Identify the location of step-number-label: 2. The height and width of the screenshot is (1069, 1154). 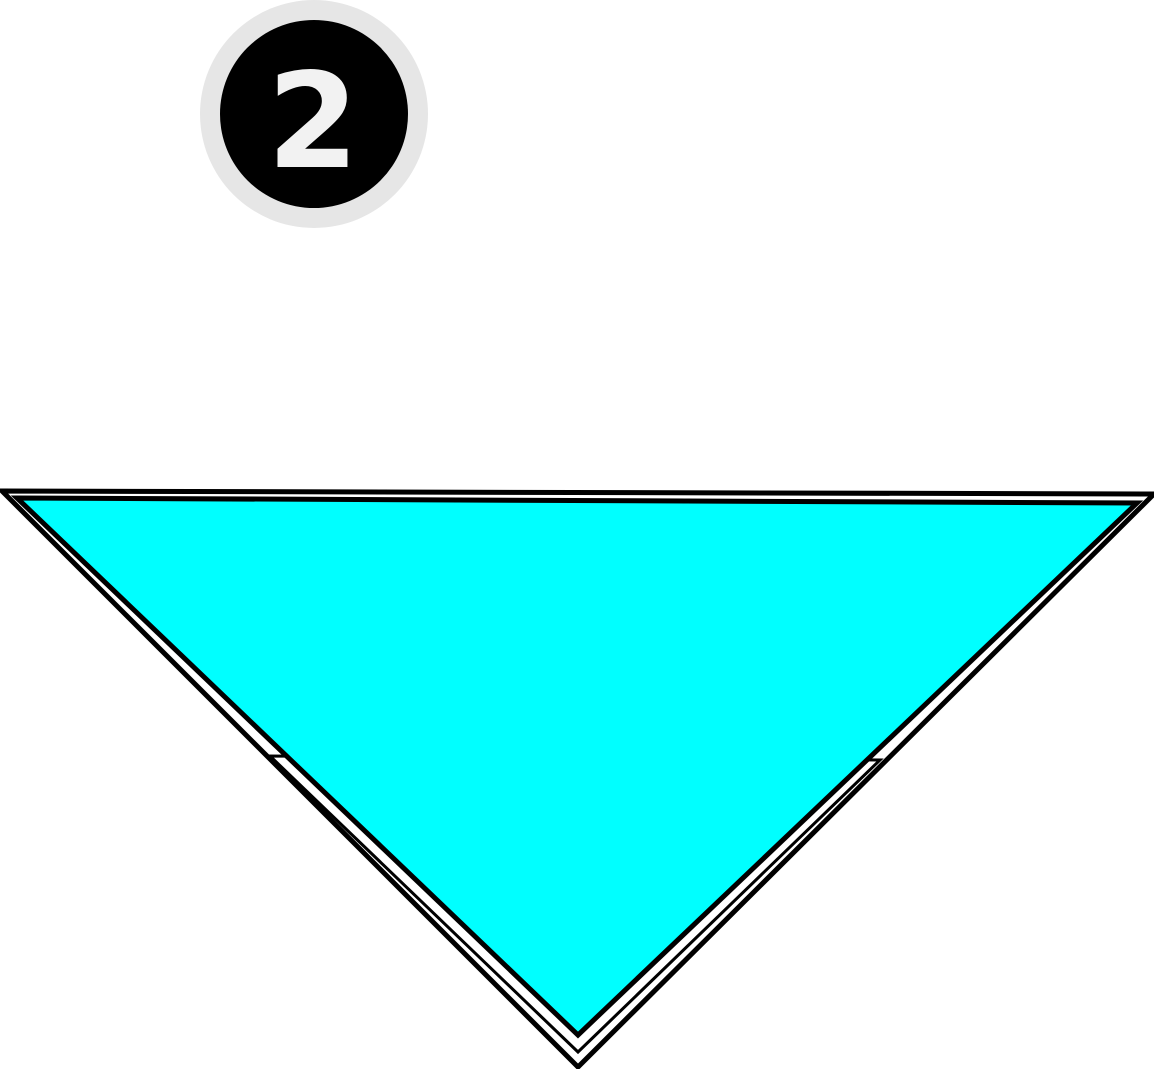
(313, 122).